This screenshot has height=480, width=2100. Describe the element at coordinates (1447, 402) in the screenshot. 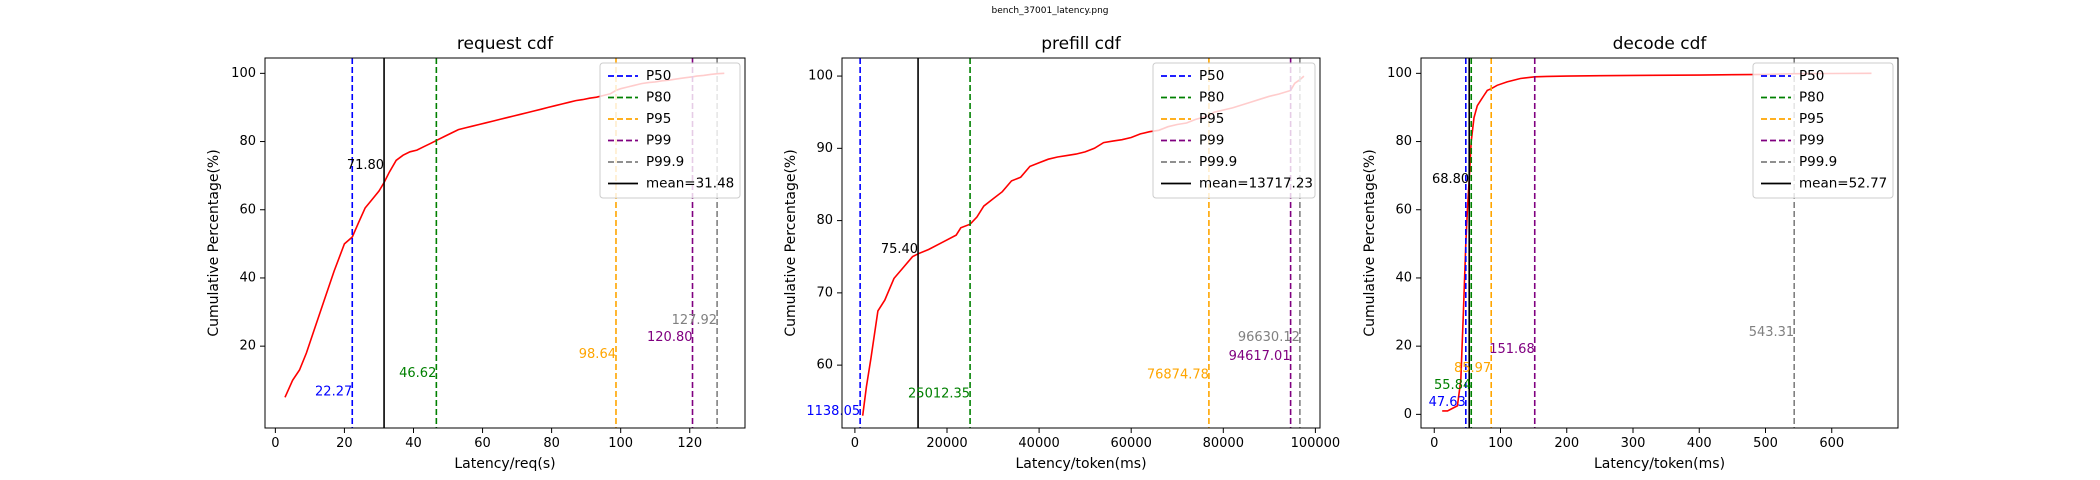

I see `percentile-value-label: 47.63` at that location.